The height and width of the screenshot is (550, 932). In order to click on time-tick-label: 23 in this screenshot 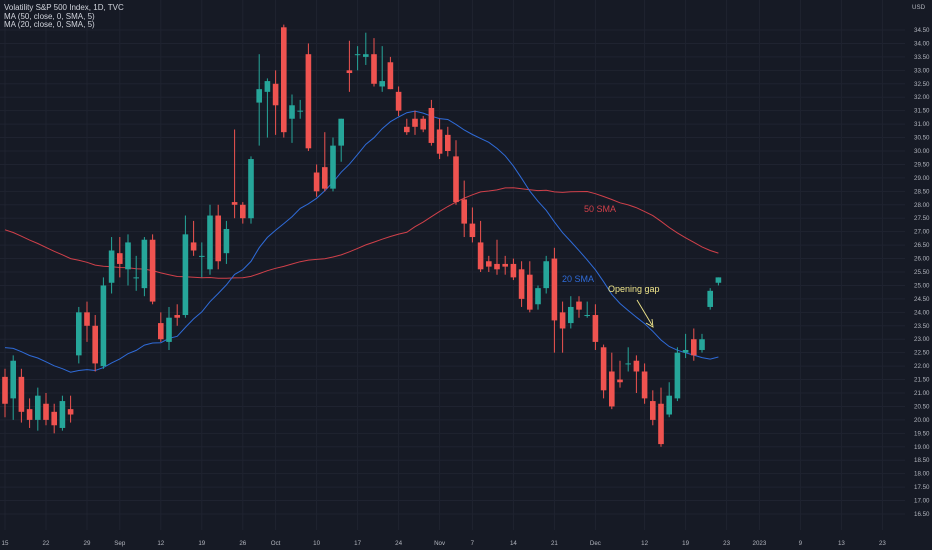, I will do `click(882, 543)`.